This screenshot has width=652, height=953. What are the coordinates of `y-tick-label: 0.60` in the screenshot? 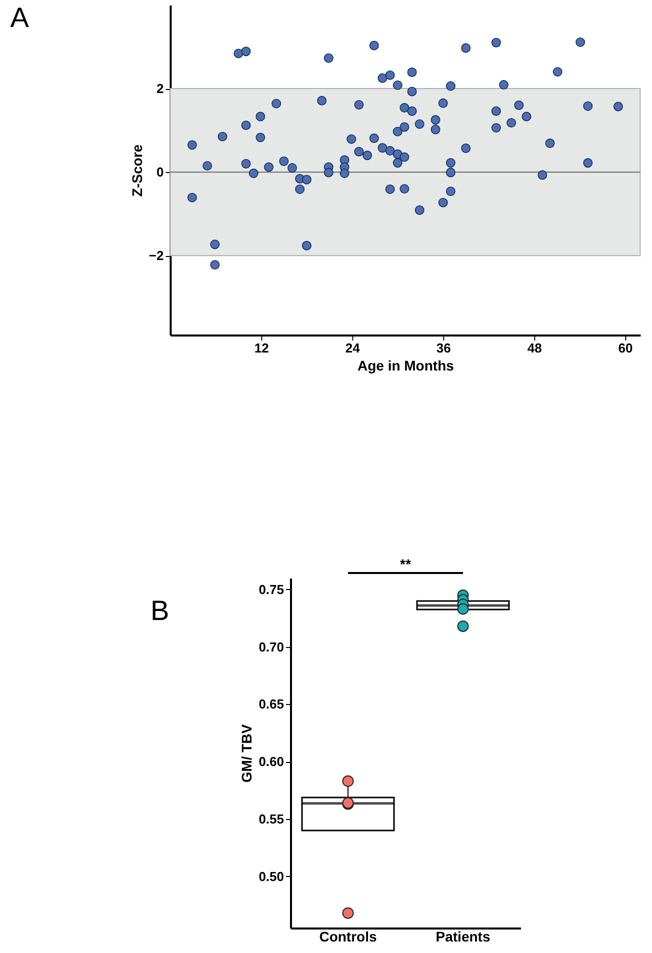 It's located at (271, 762).